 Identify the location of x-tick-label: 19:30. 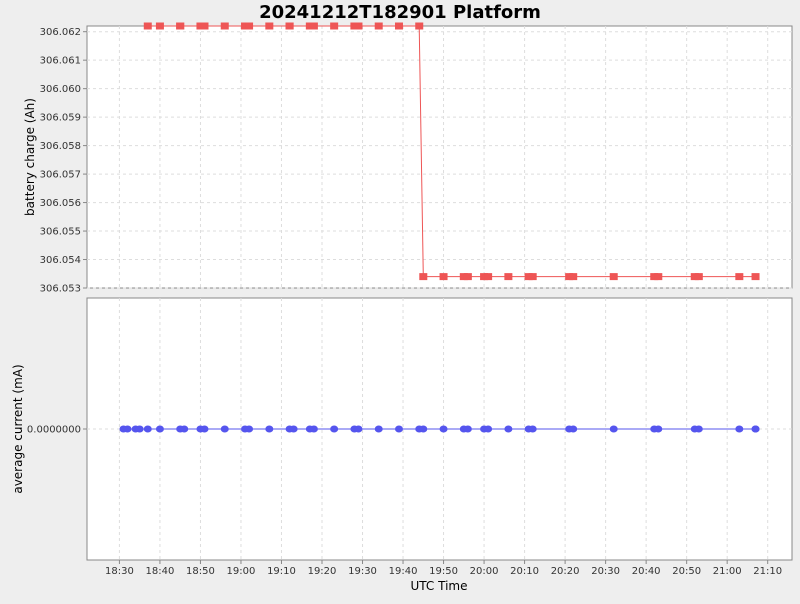
(362, 571).